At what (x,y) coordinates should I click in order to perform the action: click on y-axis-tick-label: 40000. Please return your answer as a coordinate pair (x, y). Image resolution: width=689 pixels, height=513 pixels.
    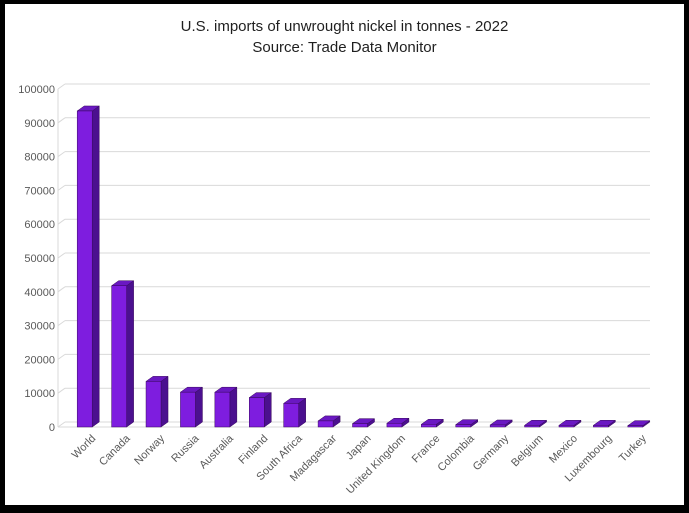
    Looking at the image, I should click on (39, 293).